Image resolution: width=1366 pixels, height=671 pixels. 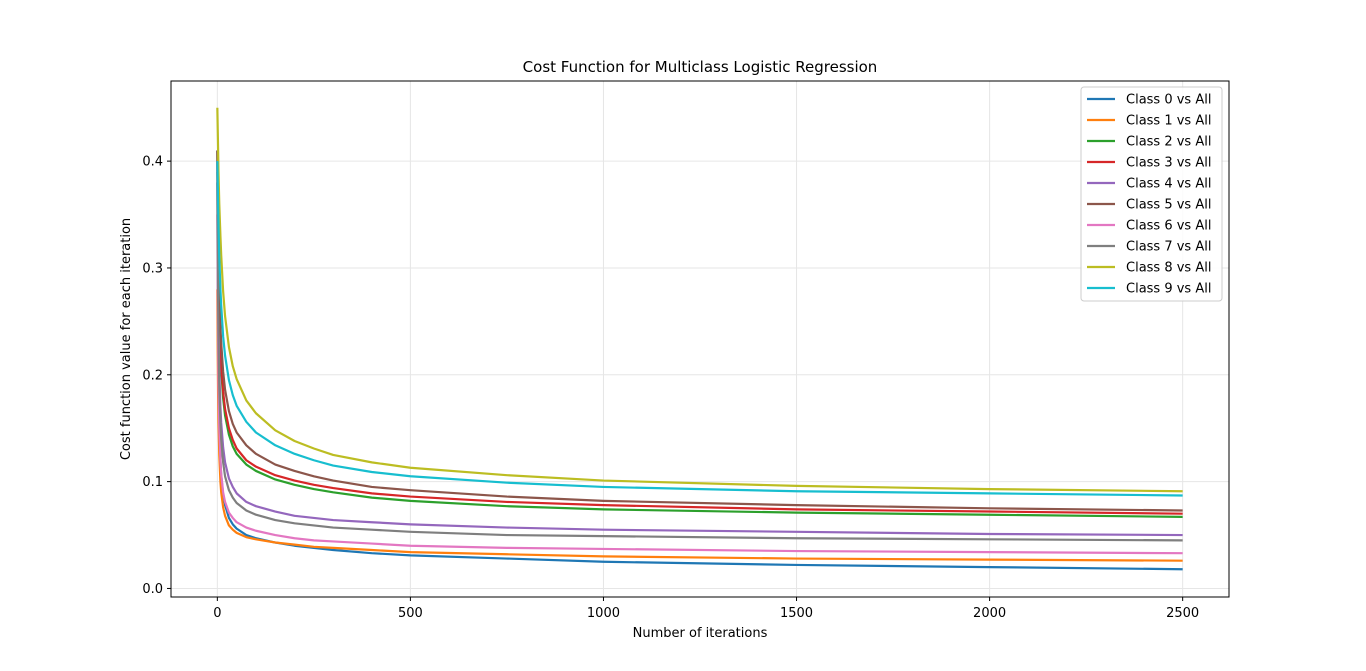 What do you see at coordinates (152, 162) in the screenshot?
I see `y-tick-label: 0.4` at bounding box center [152, 162].